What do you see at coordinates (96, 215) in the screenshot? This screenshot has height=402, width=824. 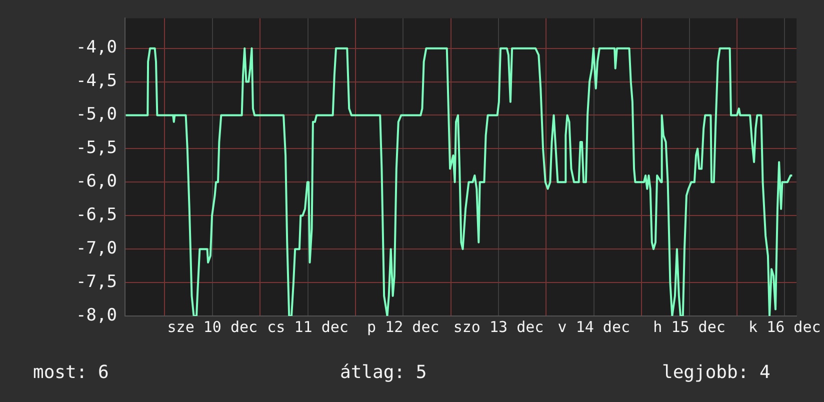 I see `y-tick-label: -6,5` at bounding box center [96, 215].